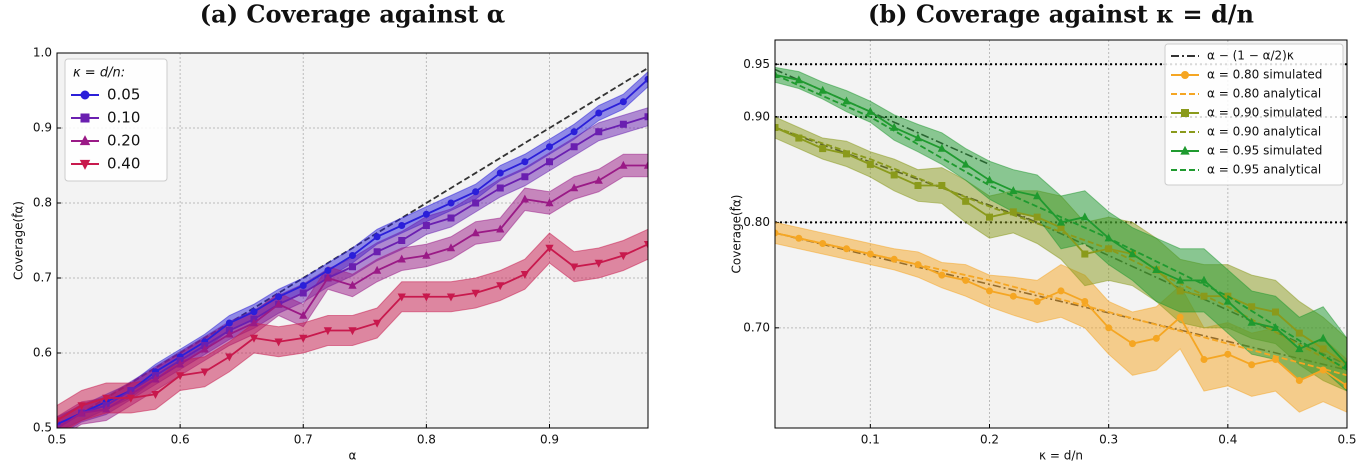  Describe the element at coordinates (303, 440) in the screenshot. I see `x-tick-label: 0.7` at that location.